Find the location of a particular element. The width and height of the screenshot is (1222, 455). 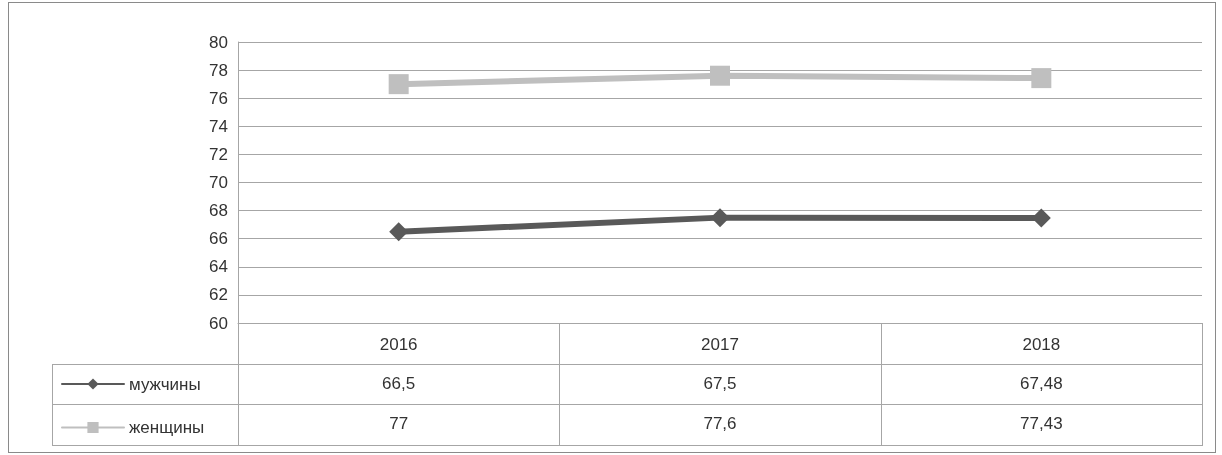

y-tick-label: 70 is located at coordinates (218, 182).